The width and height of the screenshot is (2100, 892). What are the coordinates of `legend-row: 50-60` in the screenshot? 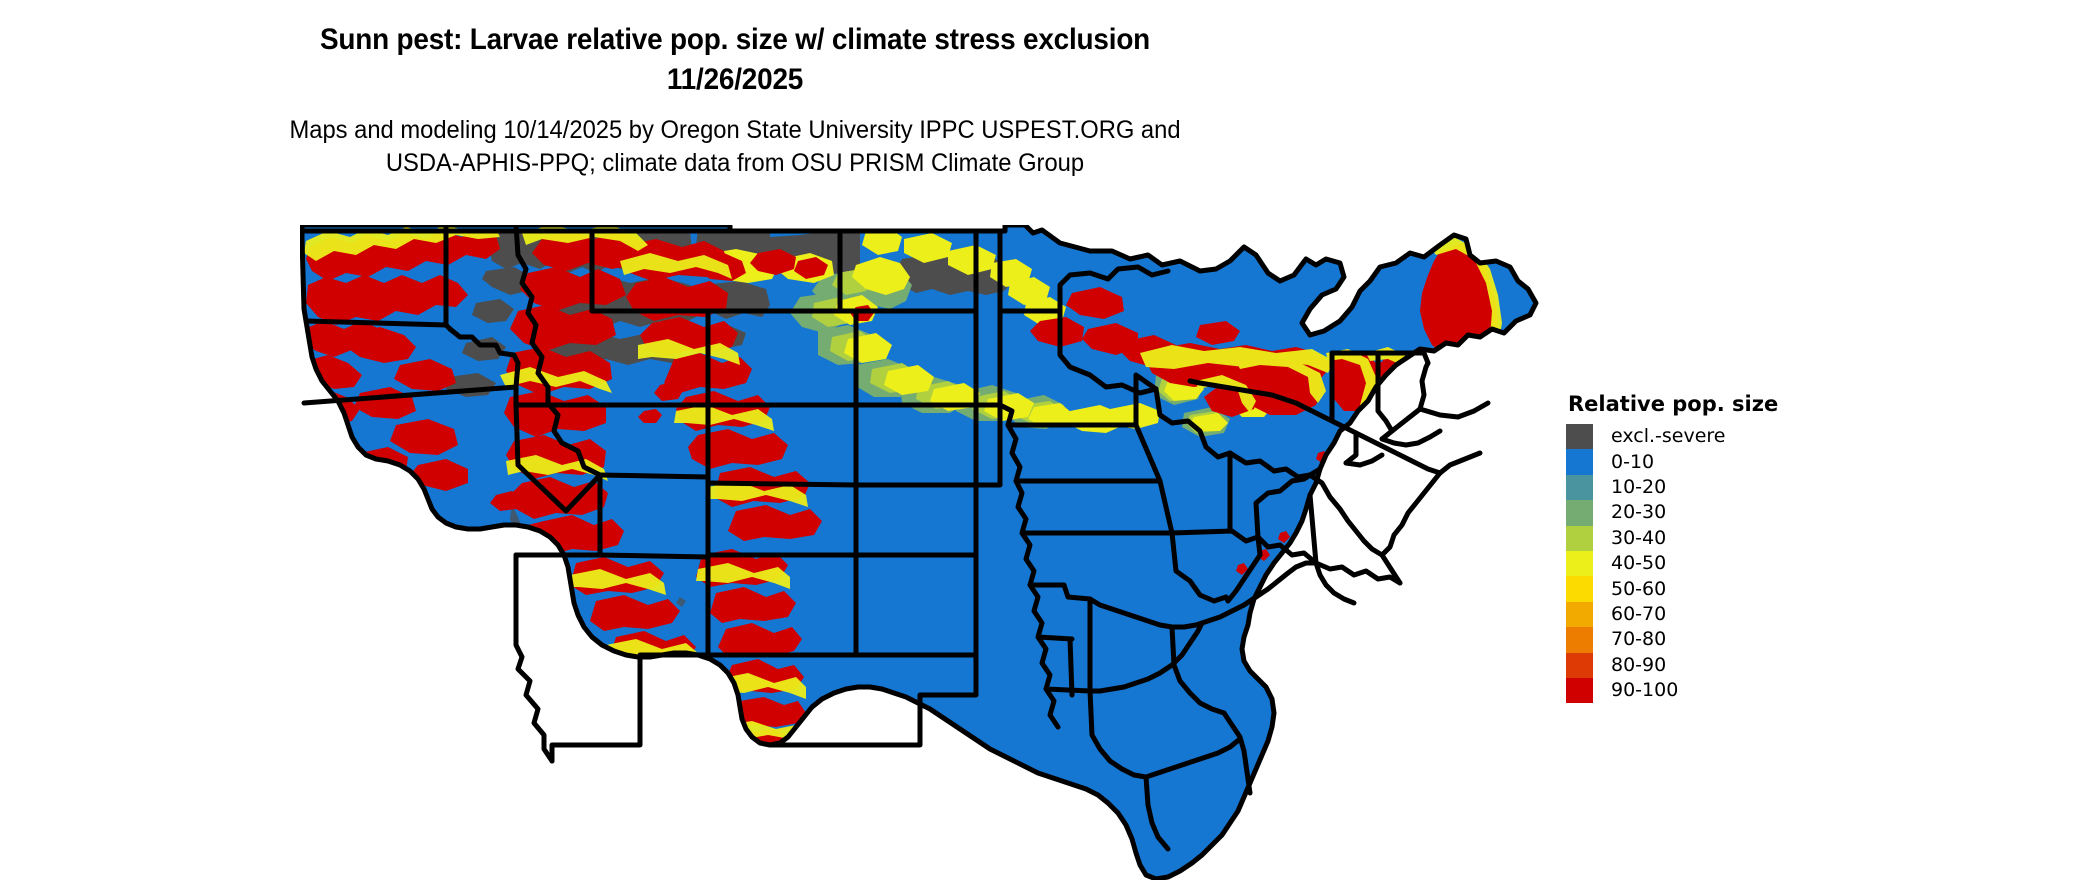 It's located at (1672, 589).